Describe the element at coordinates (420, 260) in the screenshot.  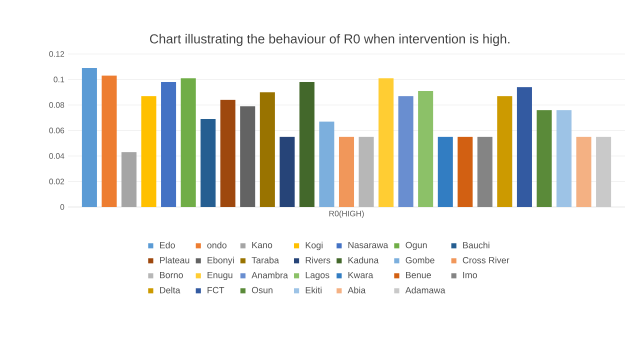
I see `legend-label: Gombe` at that location.